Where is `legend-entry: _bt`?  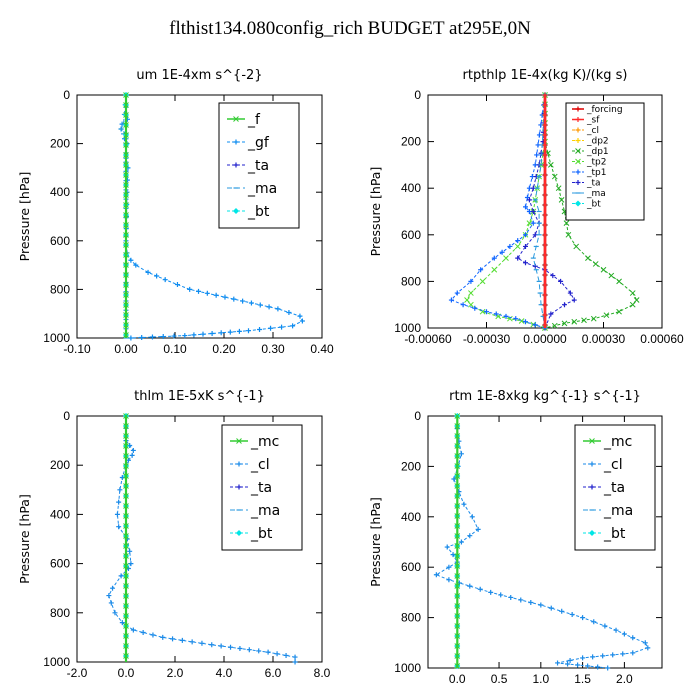 legend-entry: _bt is located at coordinates (604, 534).